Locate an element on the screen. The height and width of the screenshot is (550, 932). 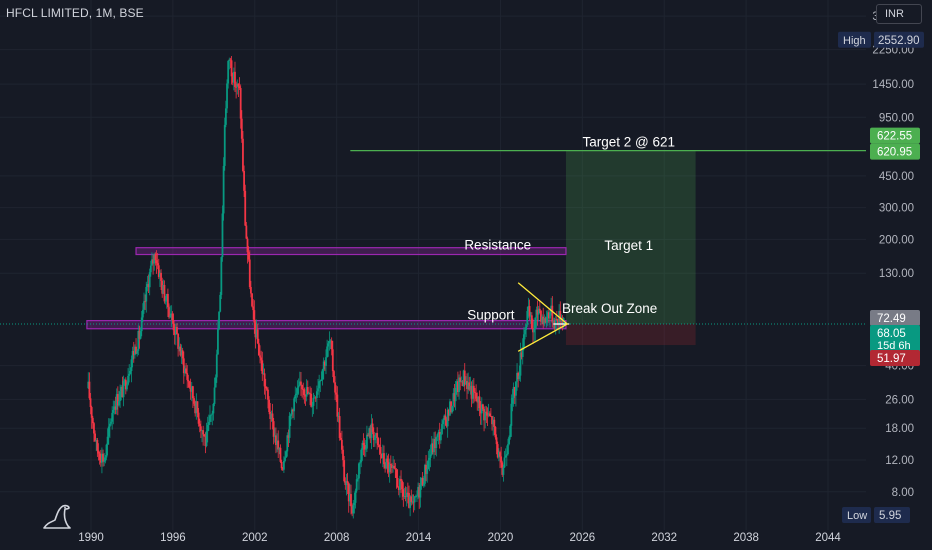
x-axis: 1990 1996 2002 2008 2014 2020 2026 2032 2038 2044 is located at coordinates (459, 538).